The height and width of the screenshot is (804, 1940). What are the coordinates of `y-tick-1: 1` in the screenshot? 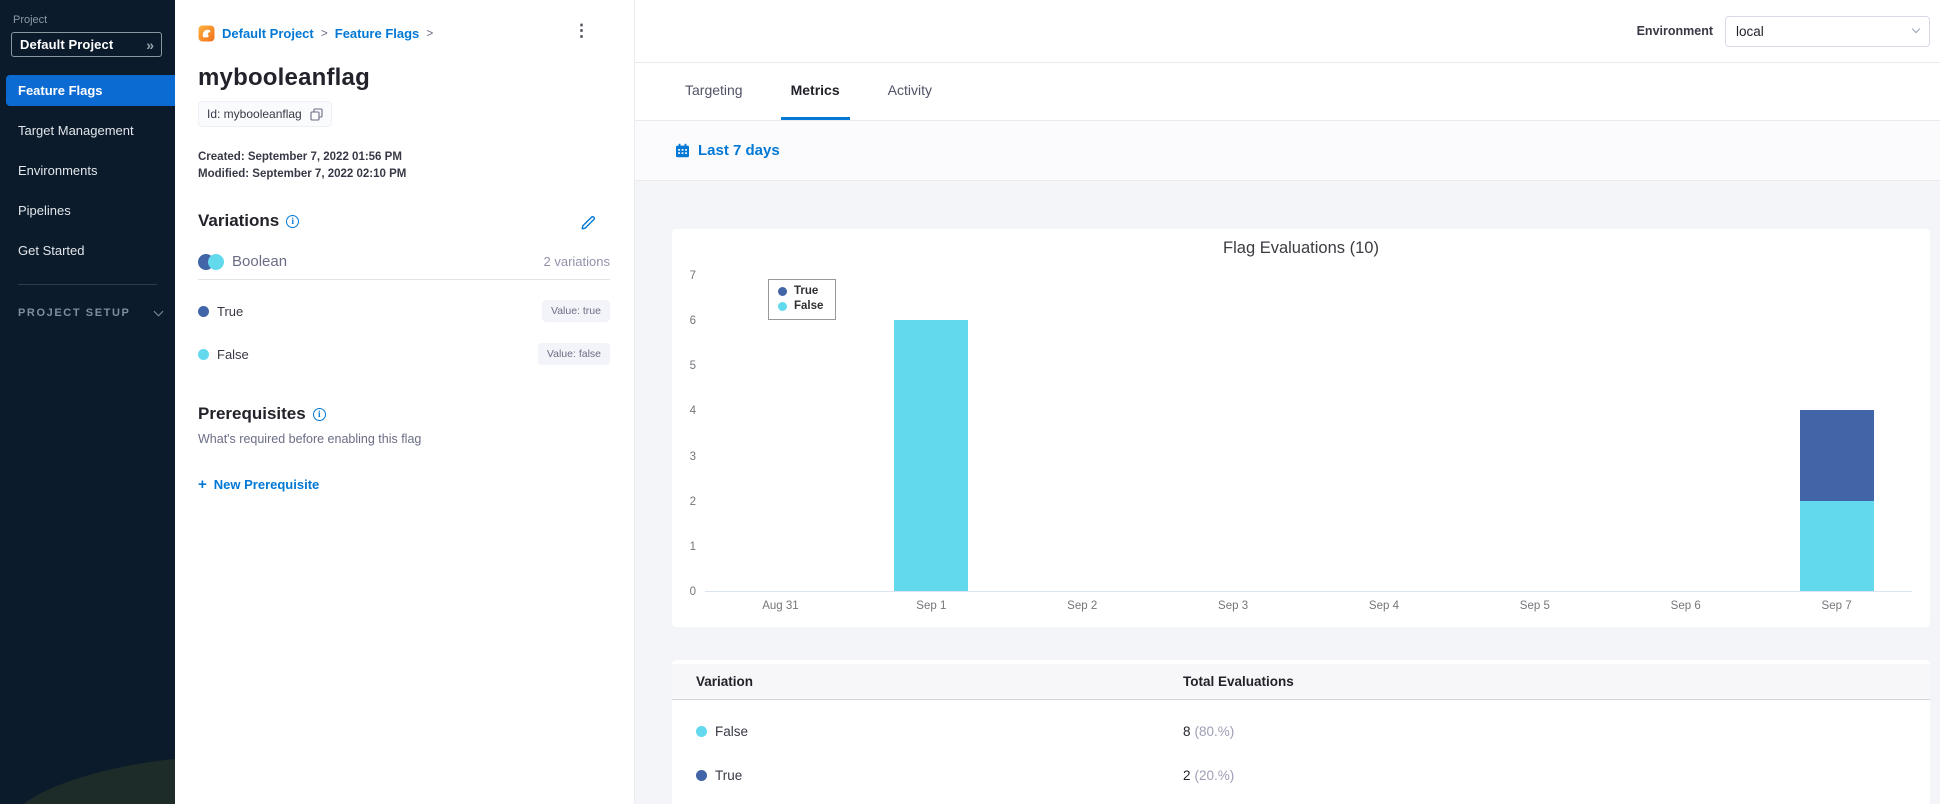 It's located at (692, 546).